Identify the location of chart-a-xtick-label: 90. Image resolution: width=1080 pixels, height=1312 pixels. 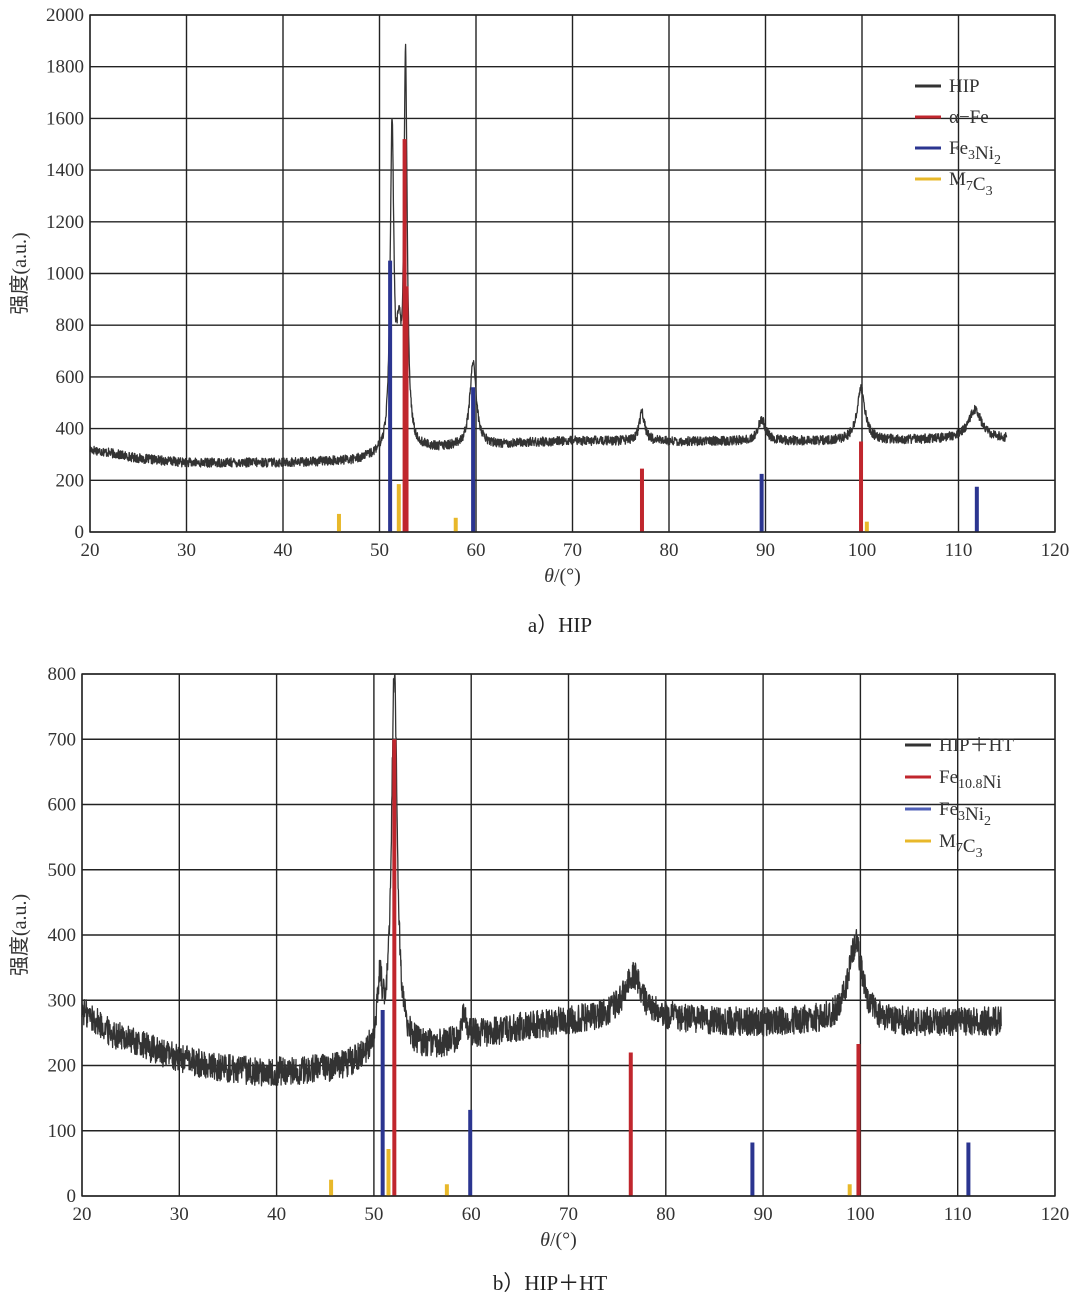
(765, 550).